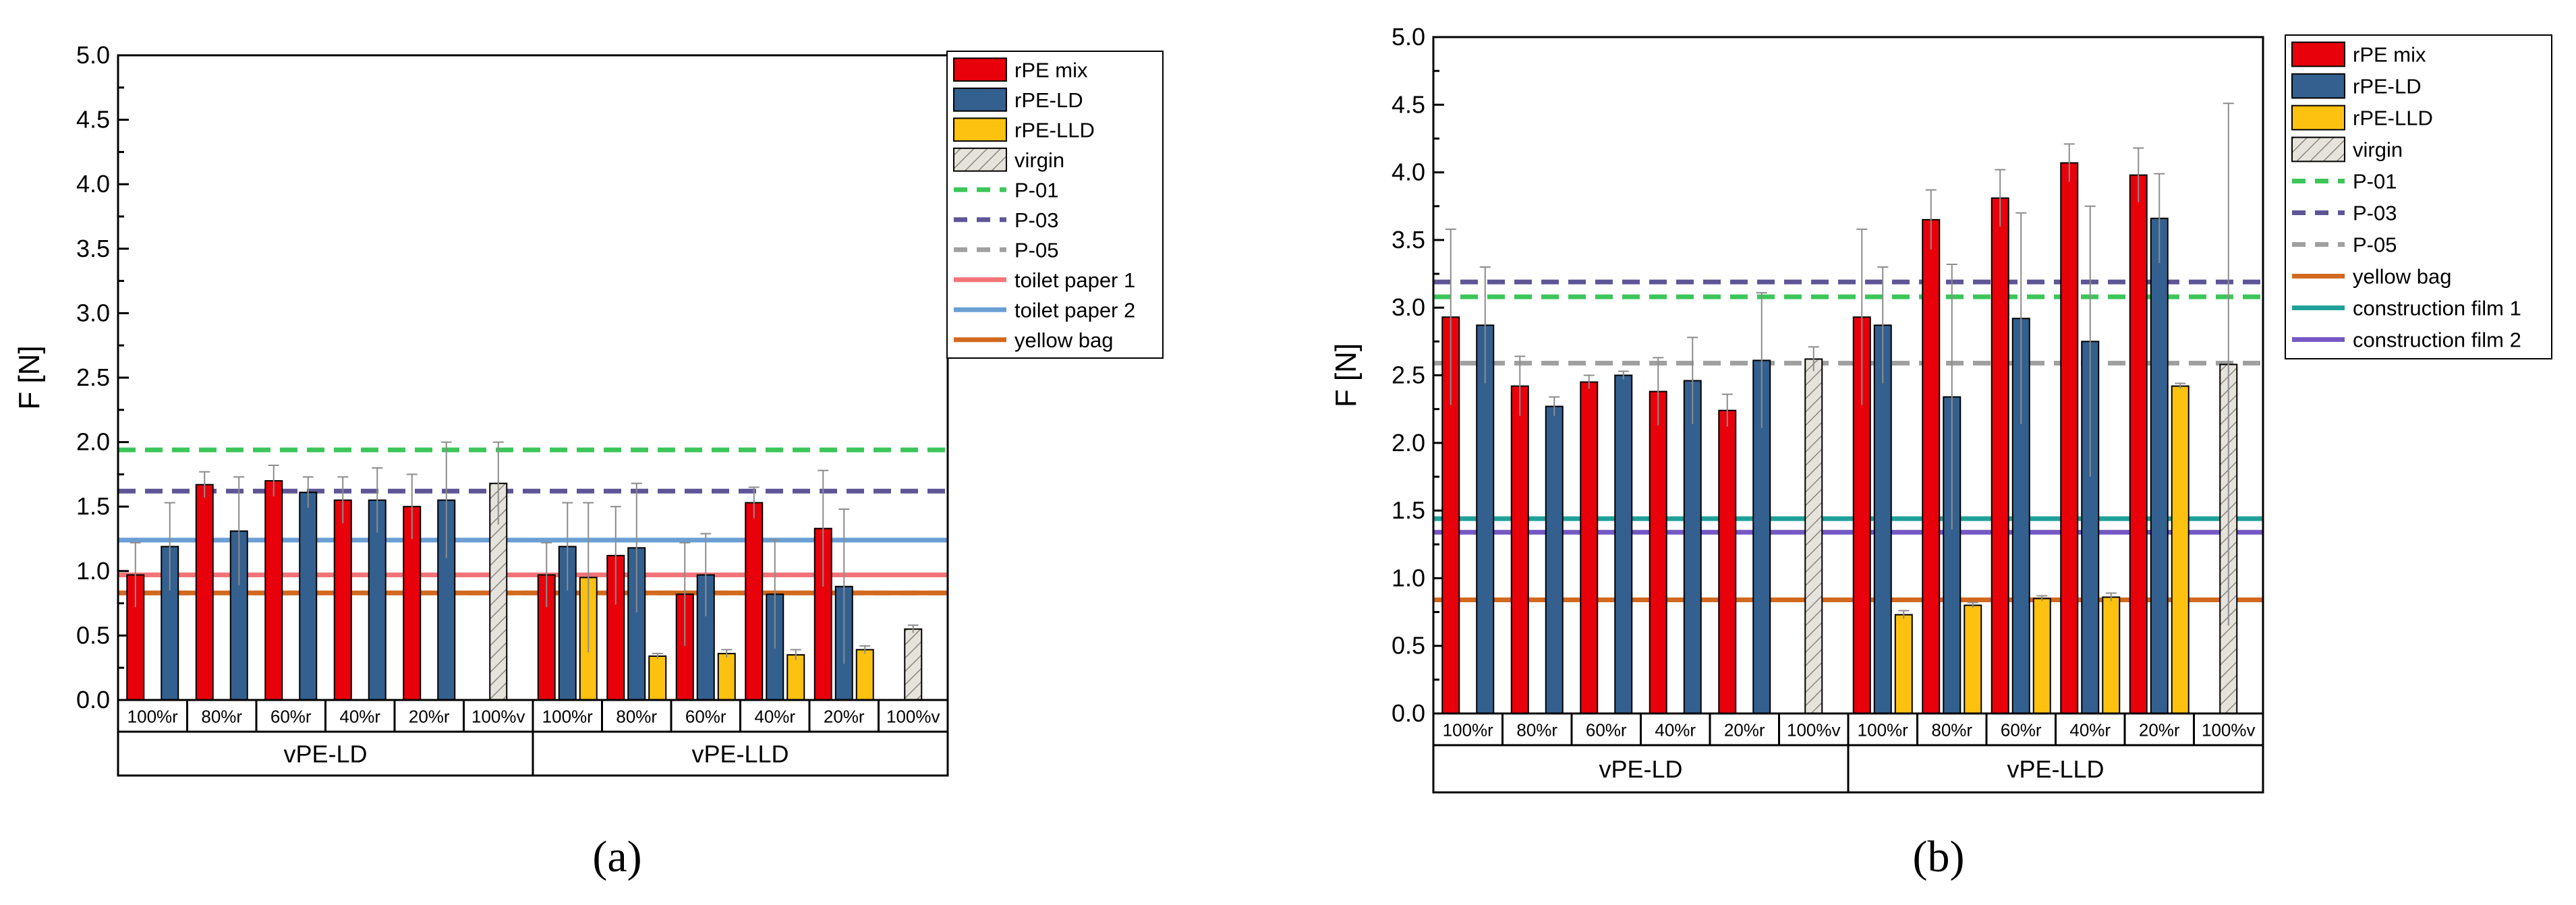 The height and width of the screenshot is (905, 2576). What do you see at coordinates (93, 442) in the screenshot?
I see `y-tick-label: 2.0` at bounding box center [93, 442].